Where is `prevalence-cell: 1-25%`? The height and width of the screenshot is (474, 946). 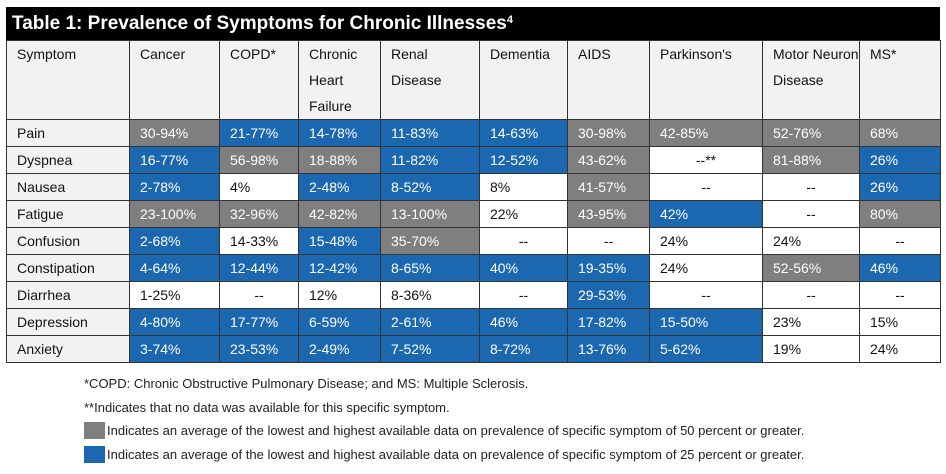 prevalence-cell: 1-25% is located at coordinates (174, 295).